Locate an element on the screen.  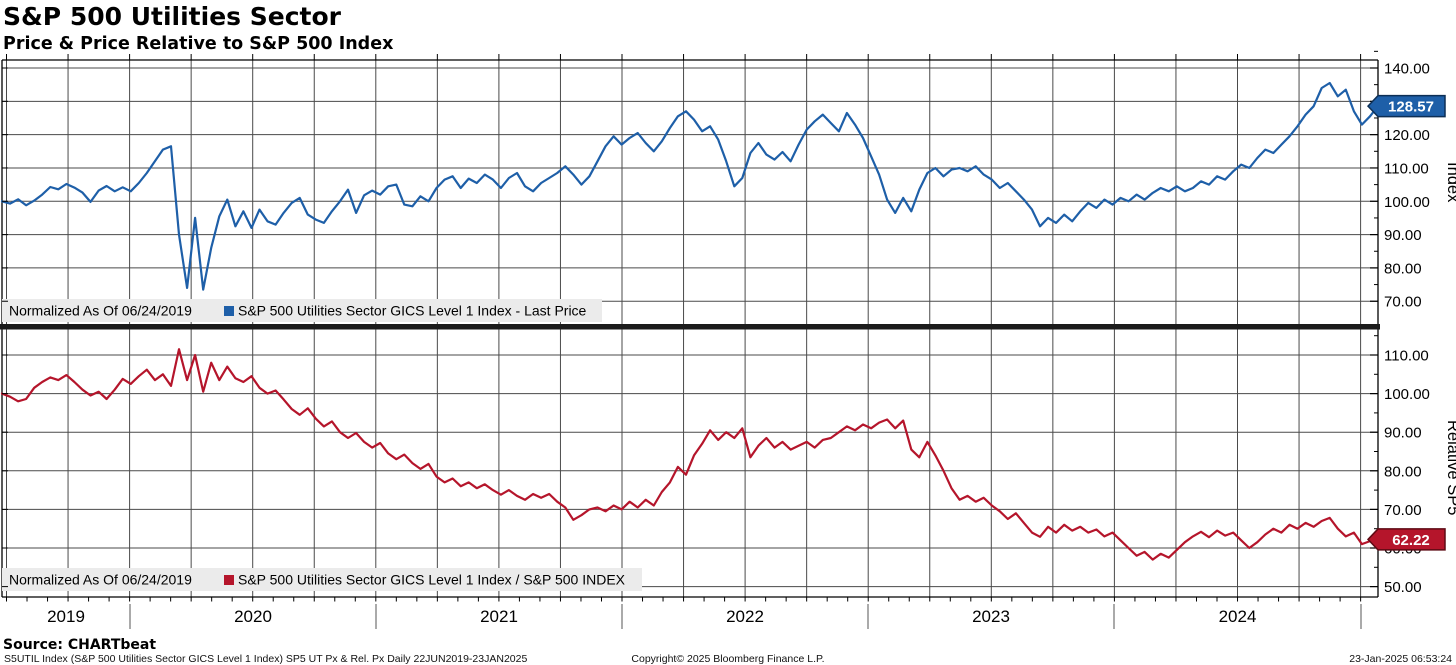
y-tick-label: 120.00 is located at coordinates (1407, 135).